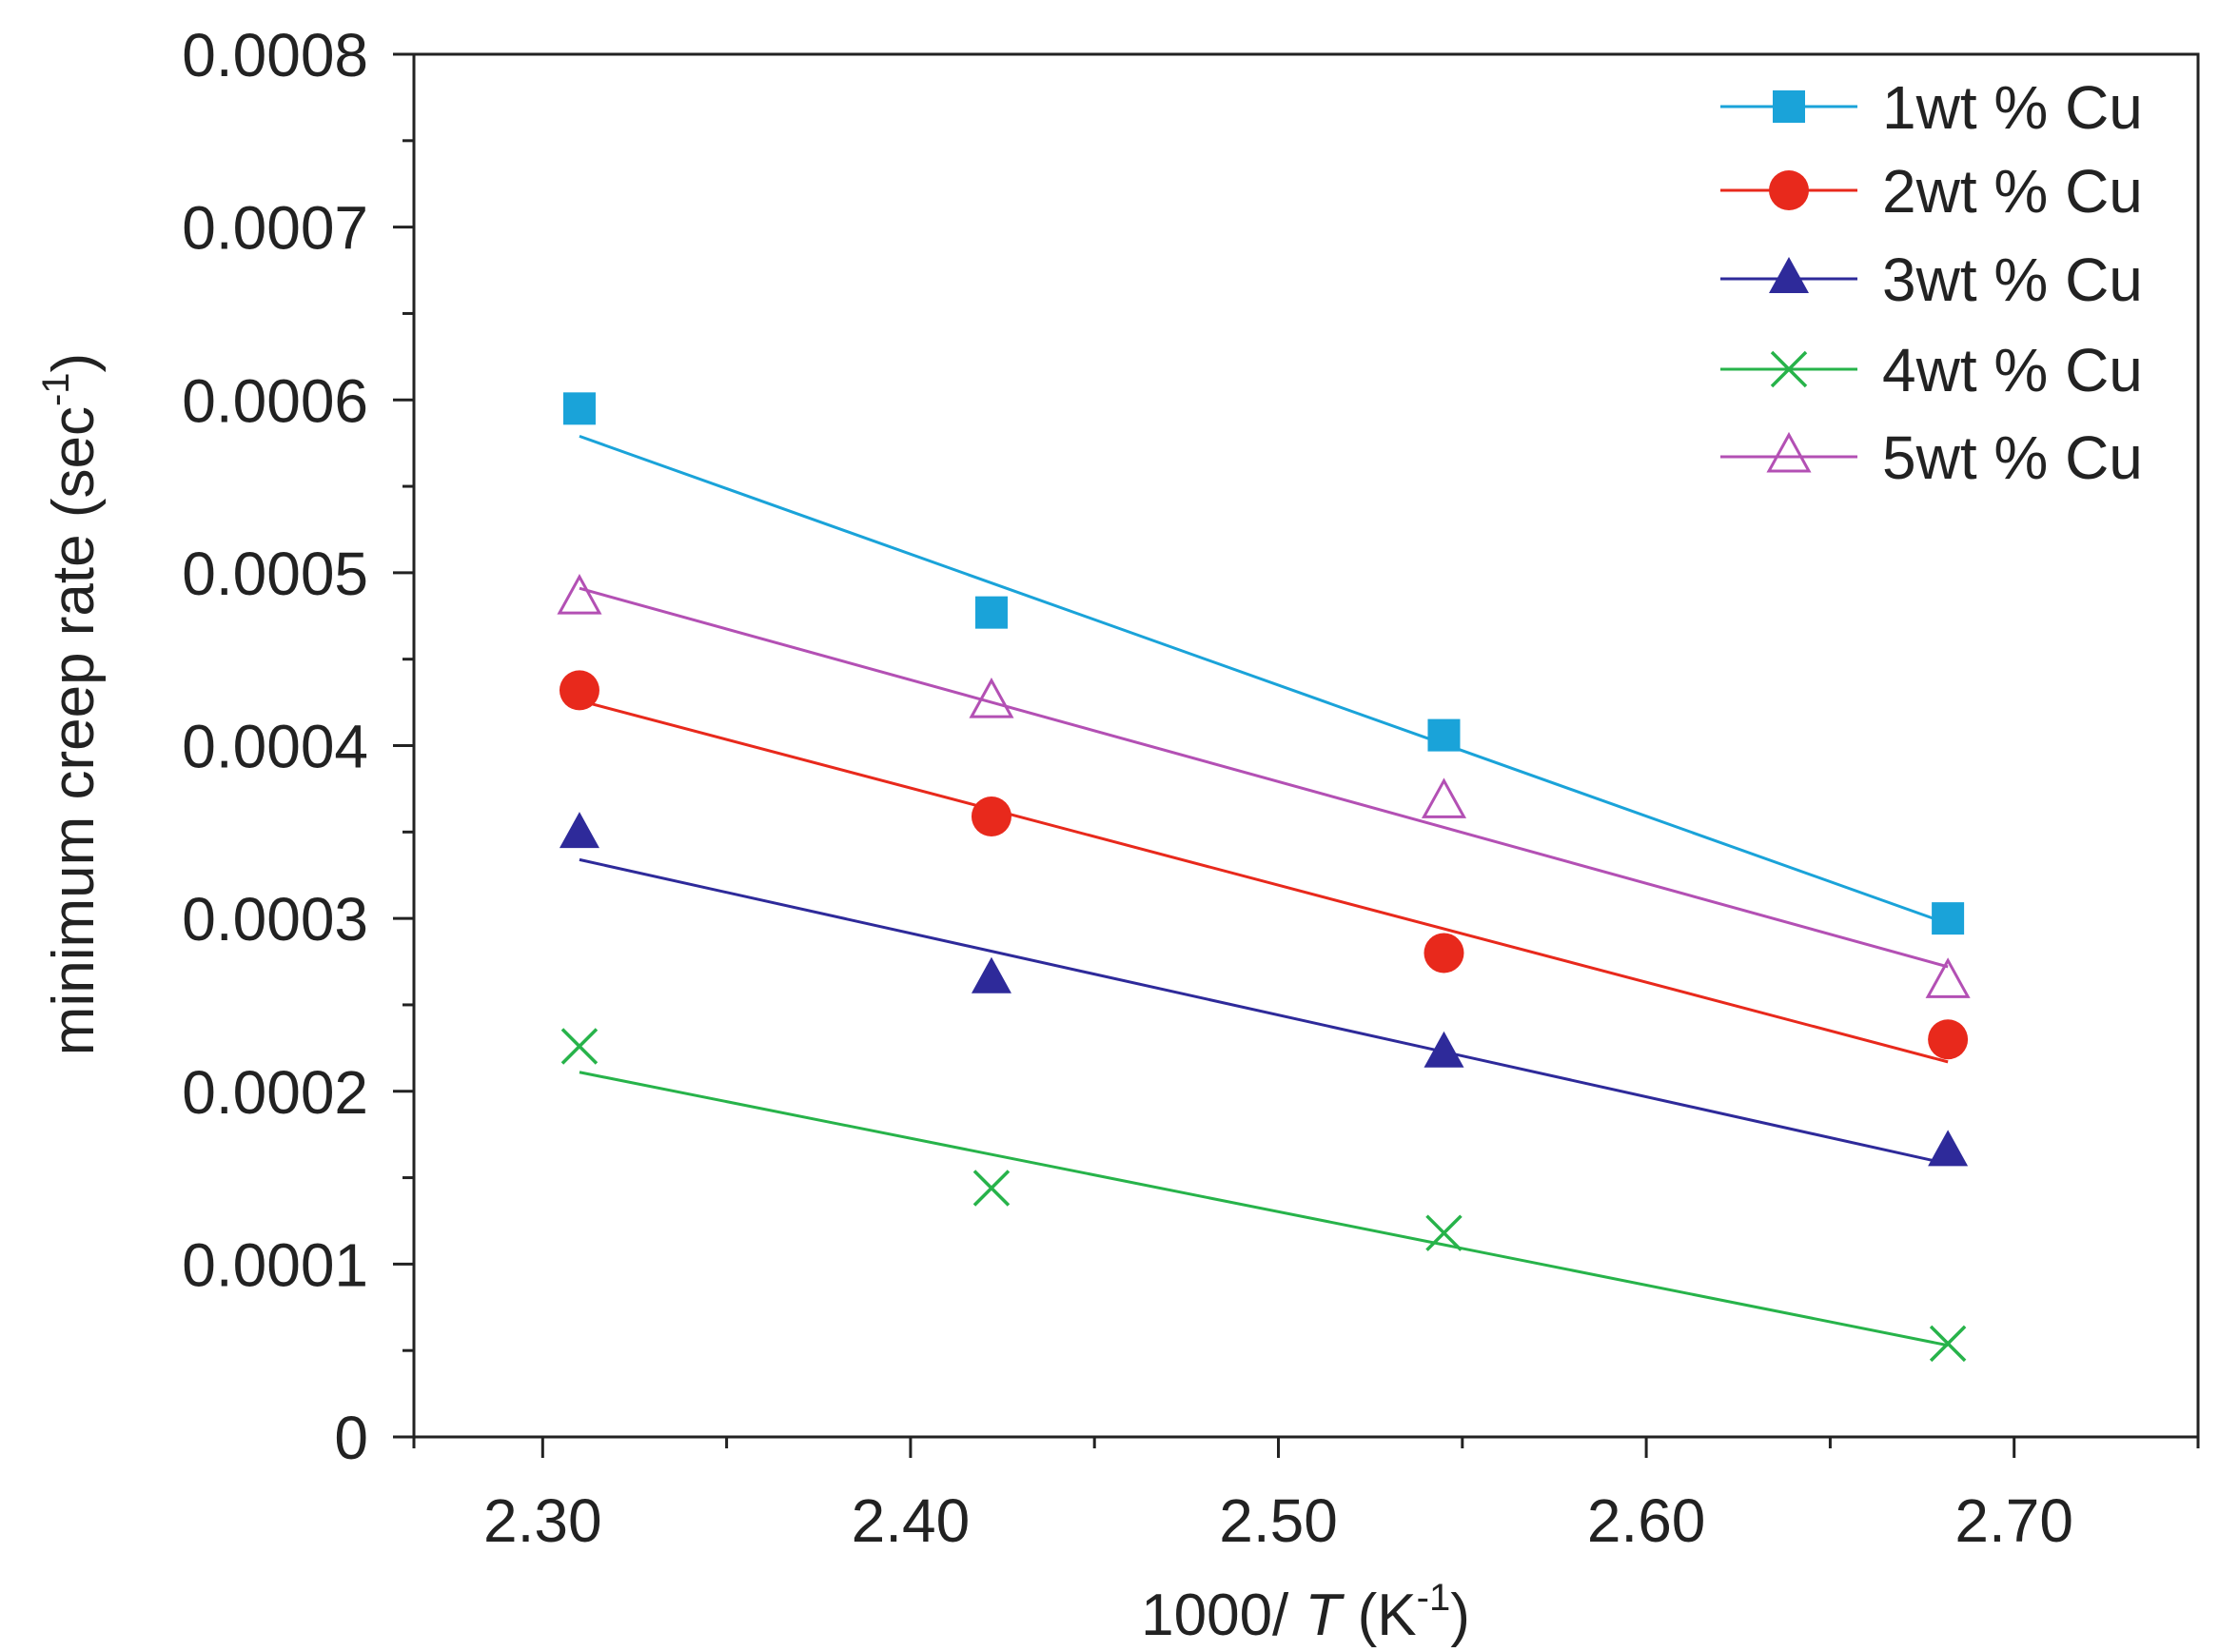 This screenshot has width=2219, height=1652. What do you see at coordinates (56, 389) in the screenshot?
I see `y-title-exponent: -1` at bounding box center [56, 389].